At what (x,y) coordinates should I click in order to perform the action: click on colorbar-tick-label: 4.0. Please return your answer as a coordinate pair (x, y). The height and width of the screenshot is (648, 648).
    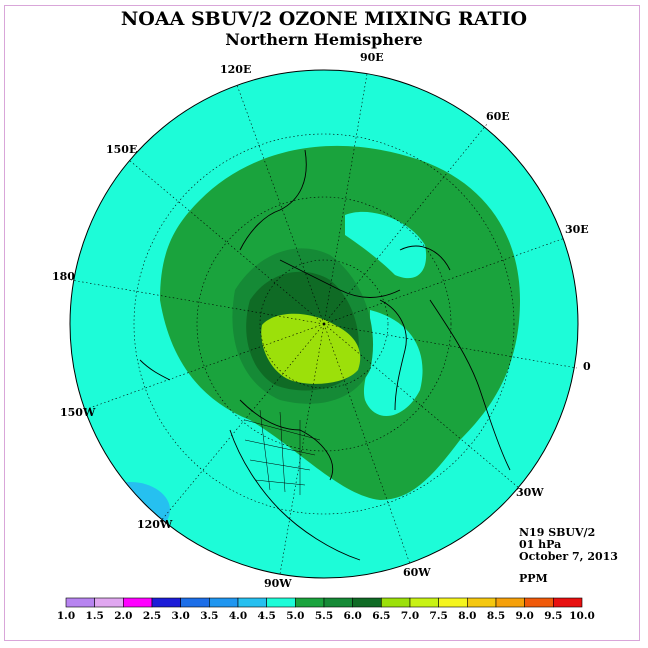
    Looking at the image, I should click on (238, 616).